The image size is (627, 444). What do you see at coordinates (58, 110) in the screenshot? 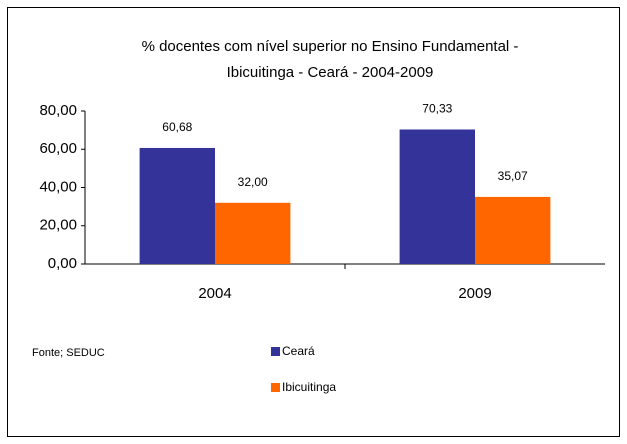
I see `y-tick-label: 80,00` at bounding box center [58, 110].